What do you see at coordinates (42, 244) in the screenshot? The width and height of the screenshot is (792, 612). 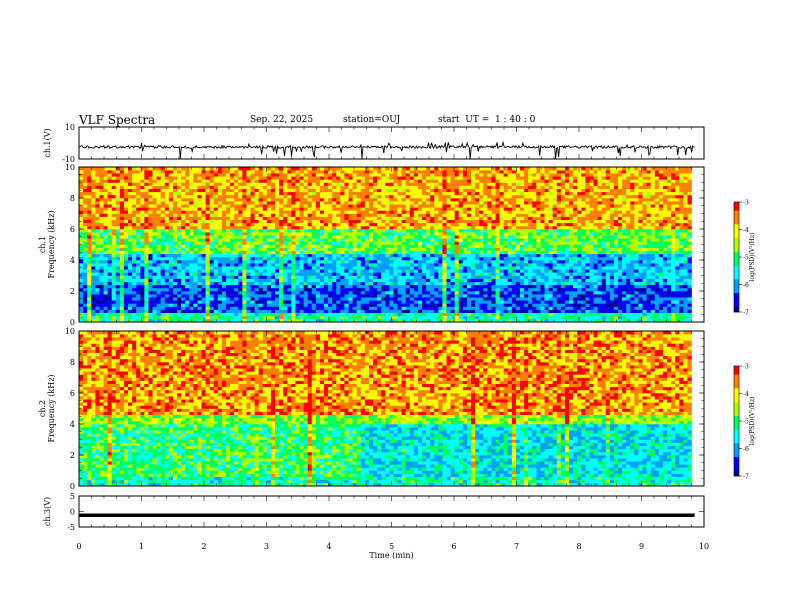 I see `y-axis-label: ch.1` at bounding box center [42, 244].